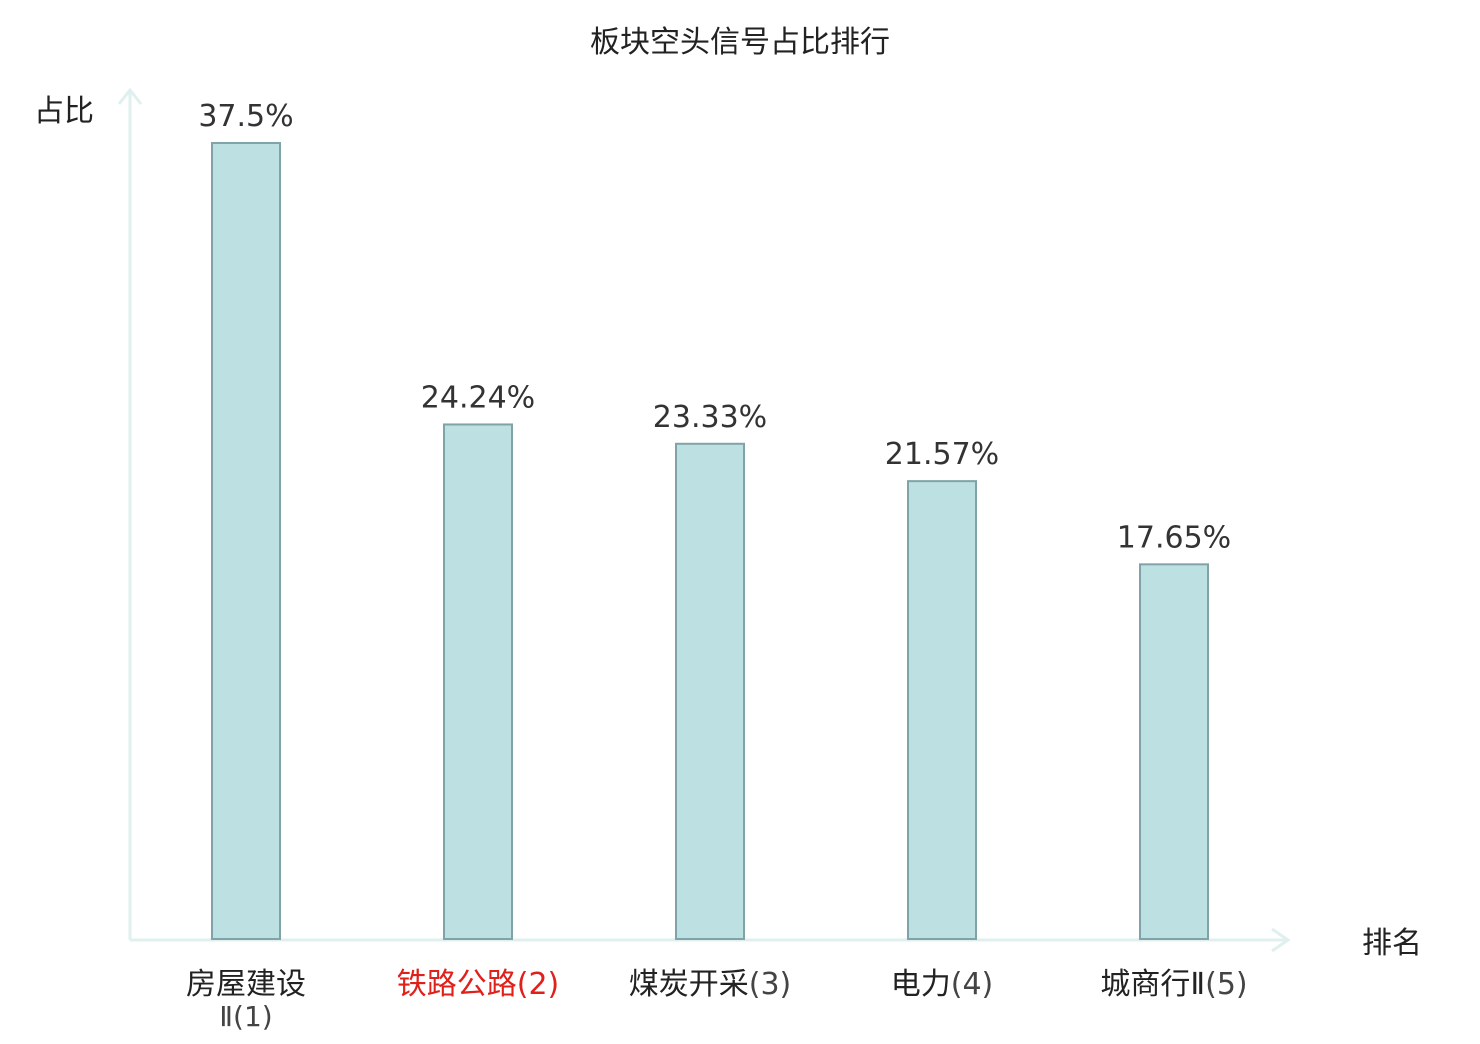 This screenshot has width=1480, height=1044. I want to click on chart-title: 板块空头信号占比排行, so click(740, 42).